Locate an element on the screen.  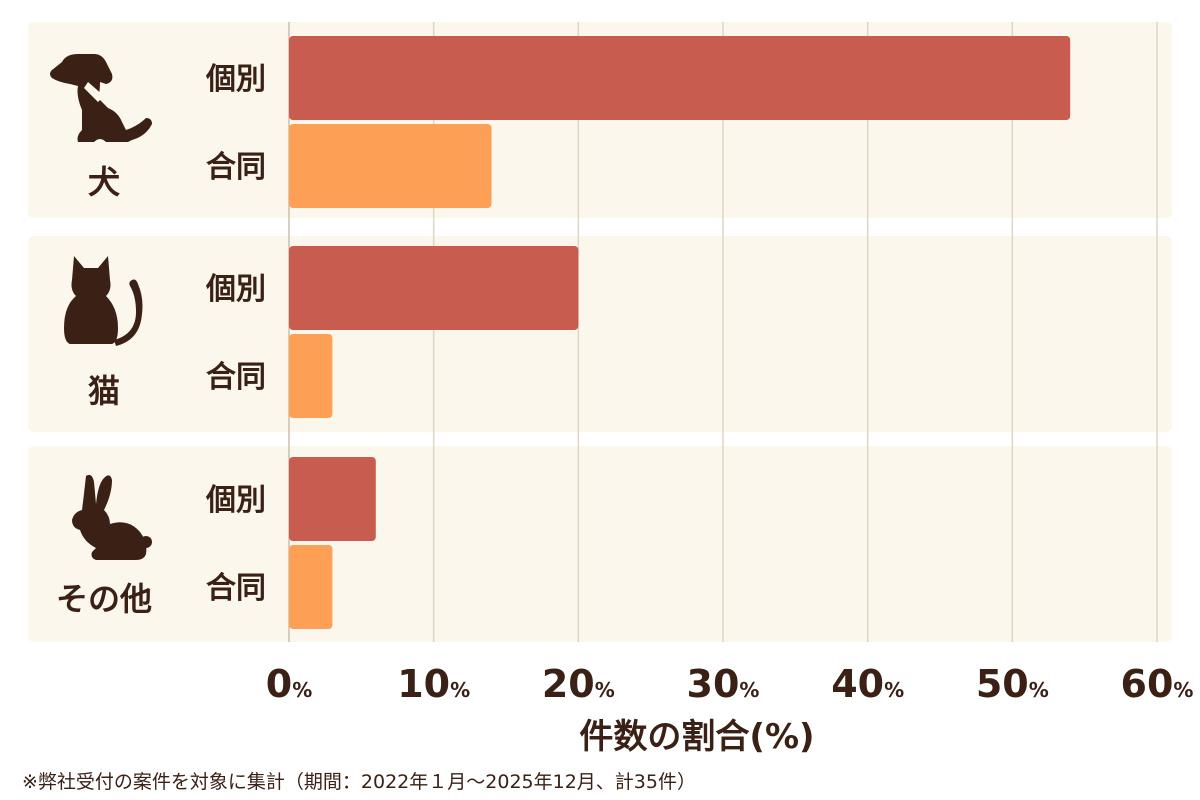
x-tick-label: 50% is located at coordinates (1012, 684).